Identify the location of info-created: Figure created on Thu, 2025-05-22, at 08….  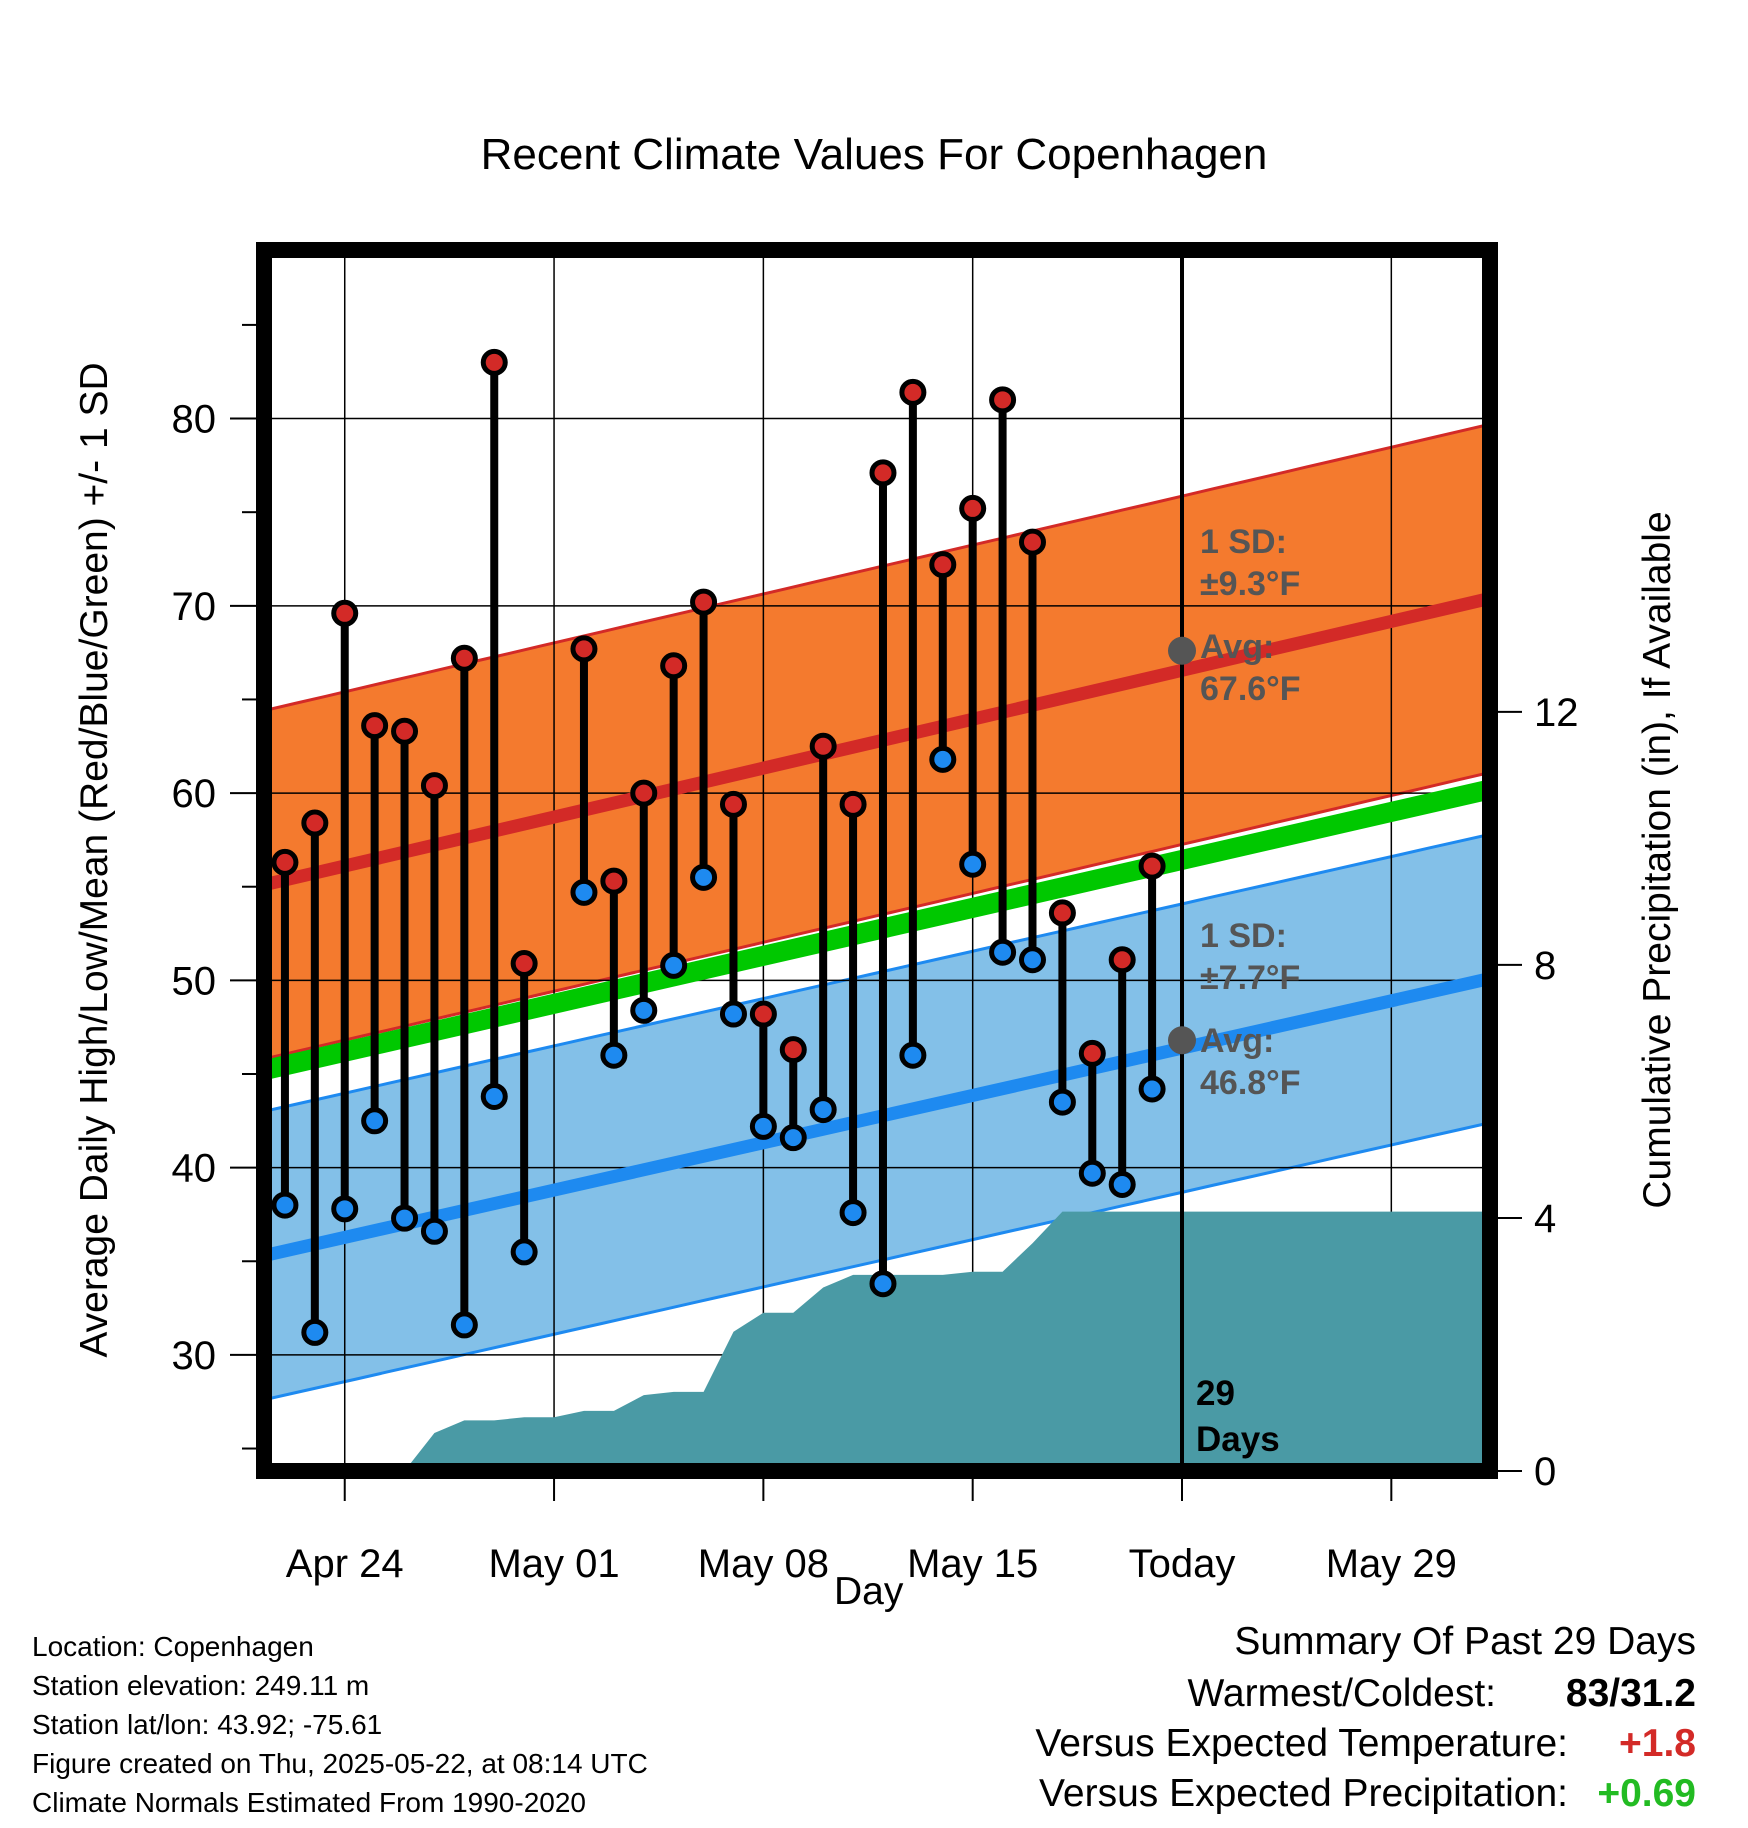
(340, 1763).